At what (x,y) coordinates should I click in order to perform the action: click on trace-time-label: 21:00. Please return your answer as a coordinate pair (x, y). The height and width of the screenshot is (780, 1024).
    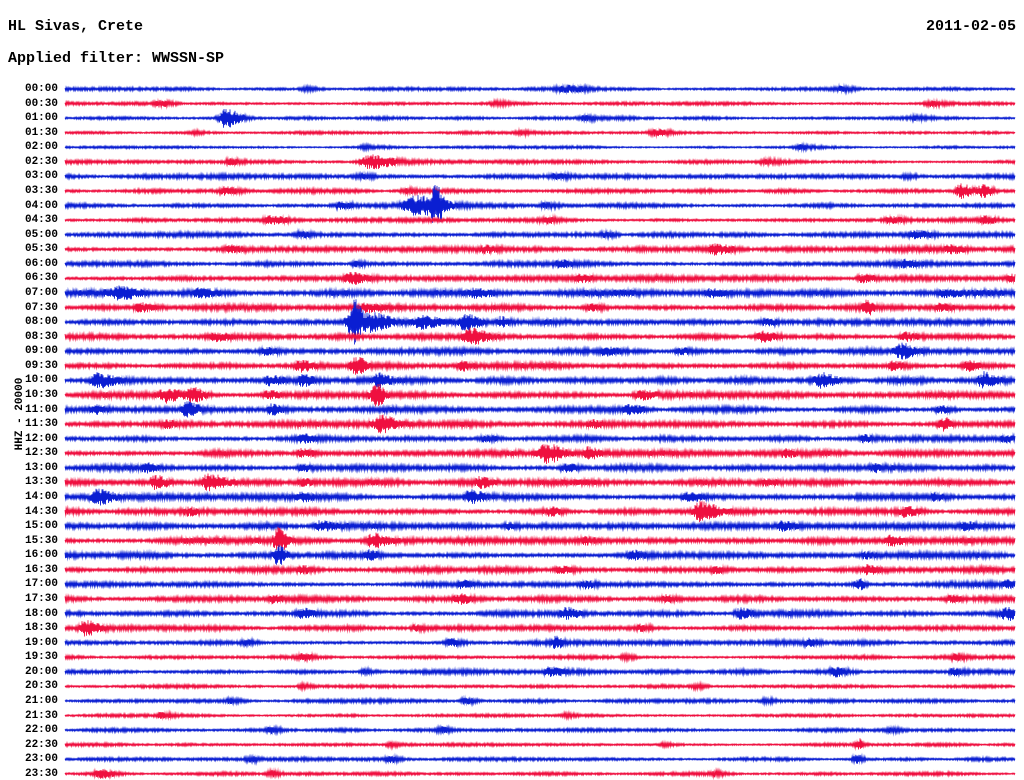
    Looking at the image, I should click on (41, 700).